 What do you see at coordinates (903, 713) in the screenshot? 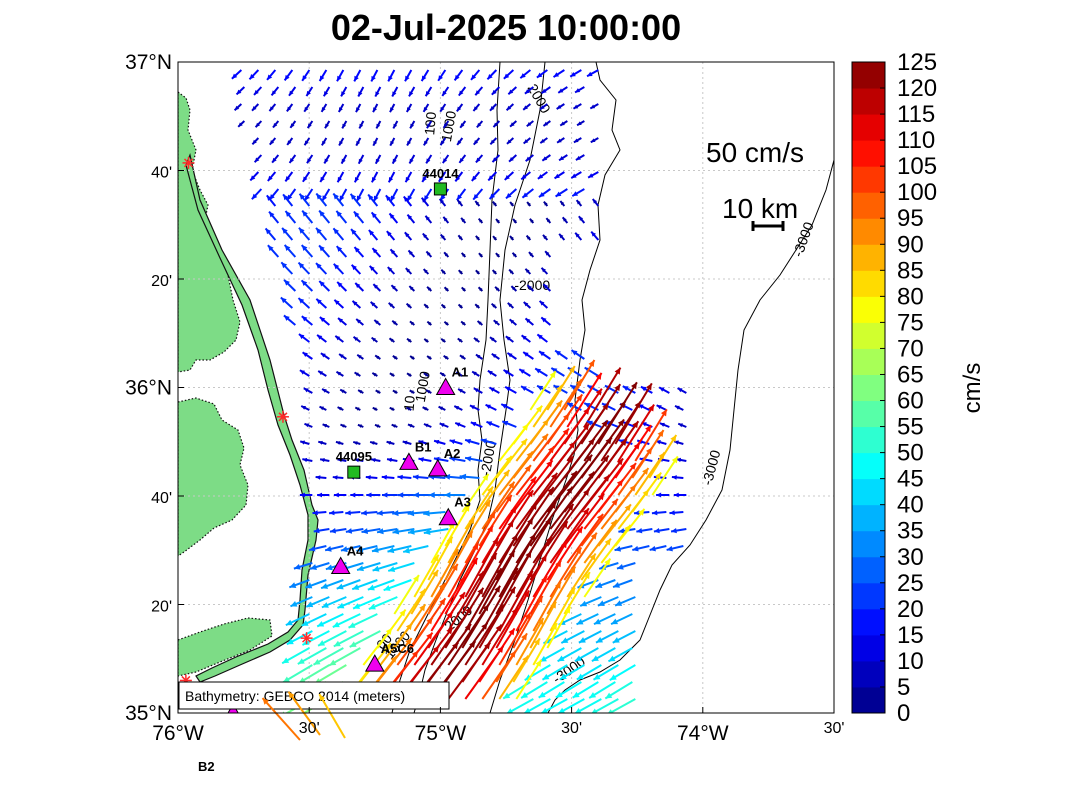
I see `colorbar-tick-label: 0` at bounding box center [903, 713].